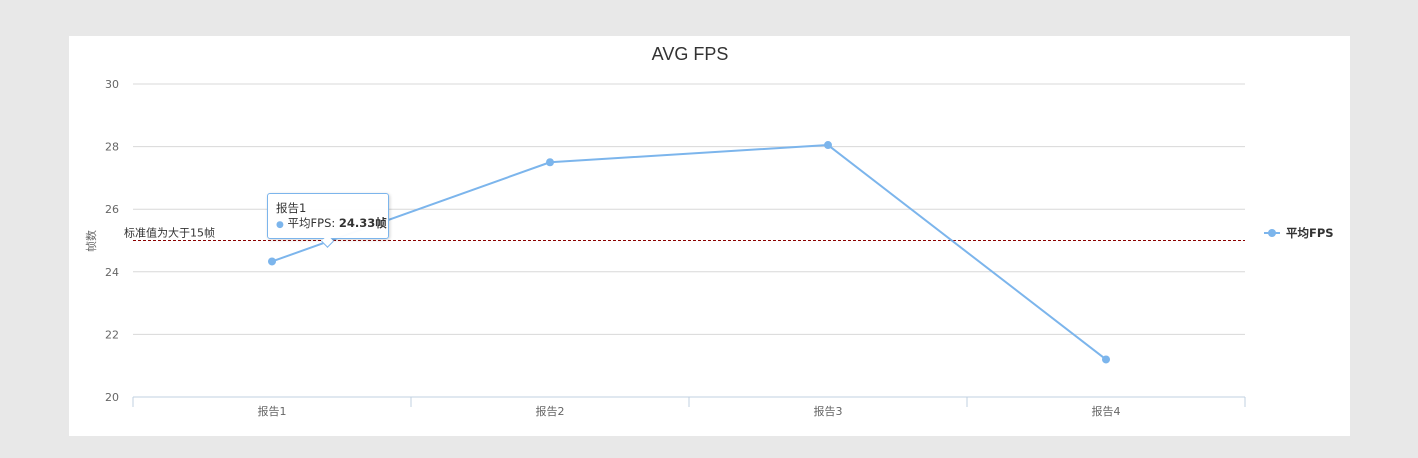 The image size is (1418, 458). Describe the element at coordinates (550, 411) in the screenshot. I see `x-tick-label-2: 报告2` at that location.